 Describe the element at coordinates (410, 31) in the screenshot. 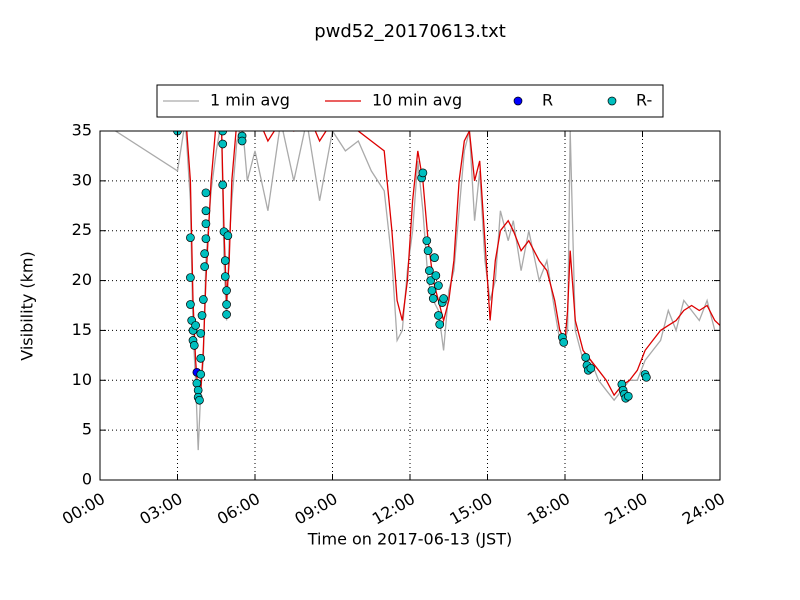

I see `chart-title: pwd52_20170613.txt` at that location.